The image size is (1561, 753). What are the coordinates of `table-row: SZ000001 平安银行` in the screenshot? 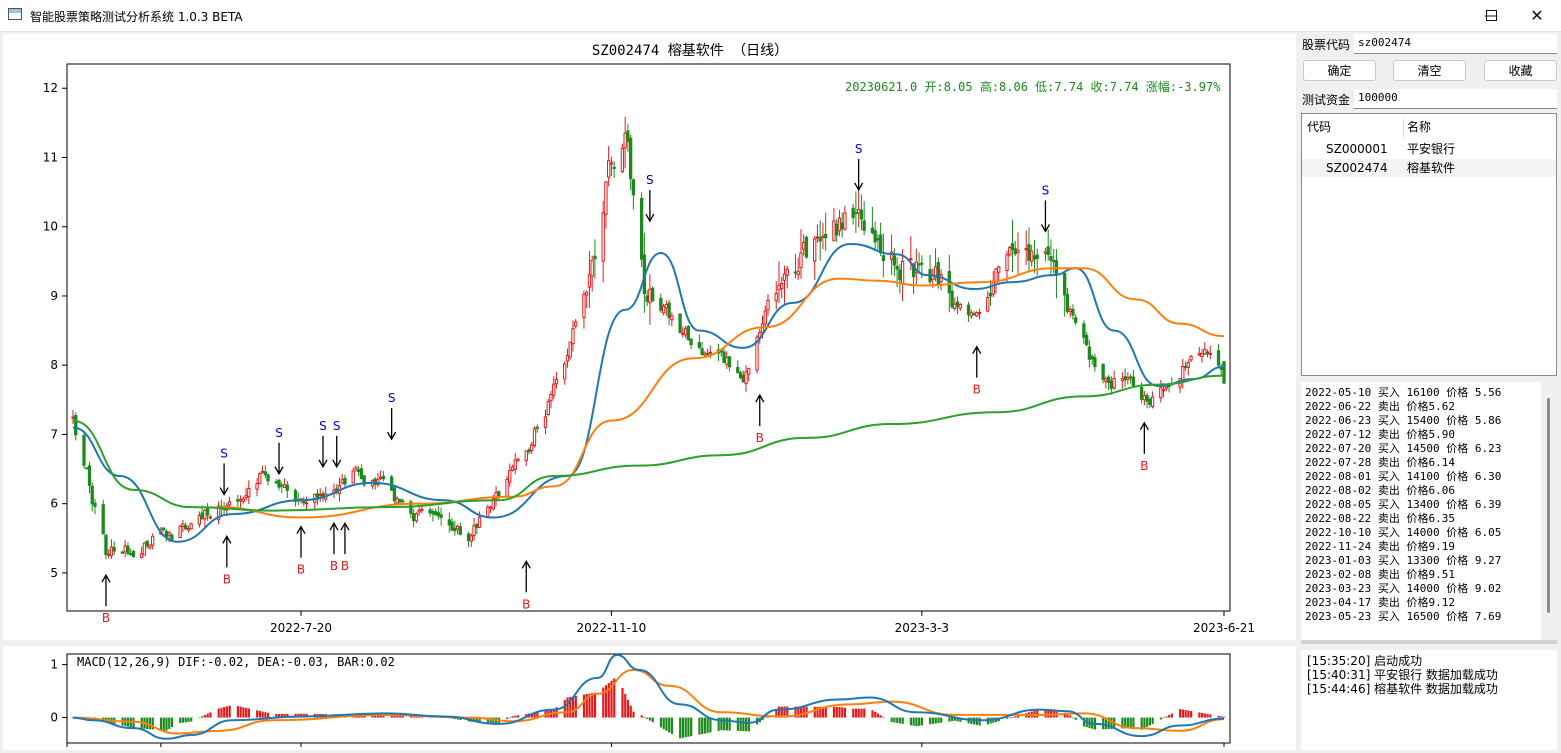 It's located at (1429, 149).